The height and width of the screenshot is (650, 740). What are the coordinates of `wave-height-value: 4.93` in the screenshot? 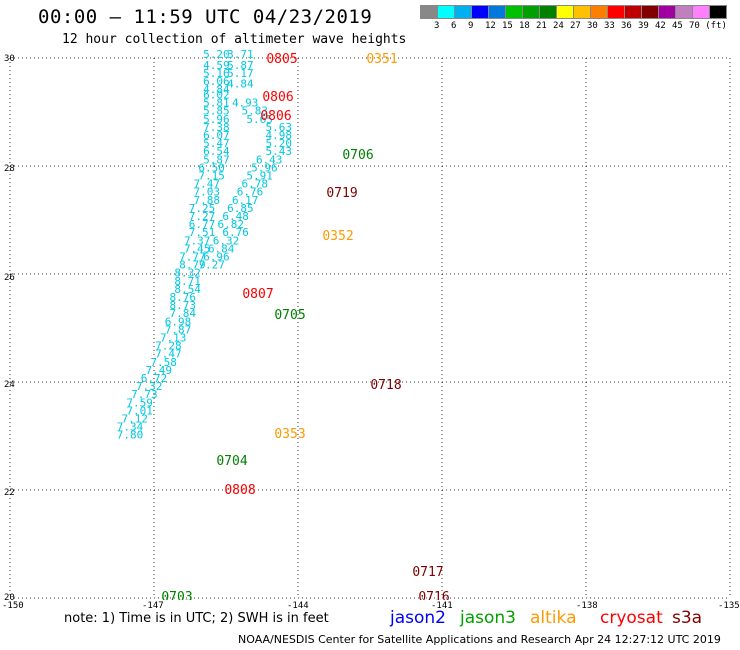 It's located at (245, 103).